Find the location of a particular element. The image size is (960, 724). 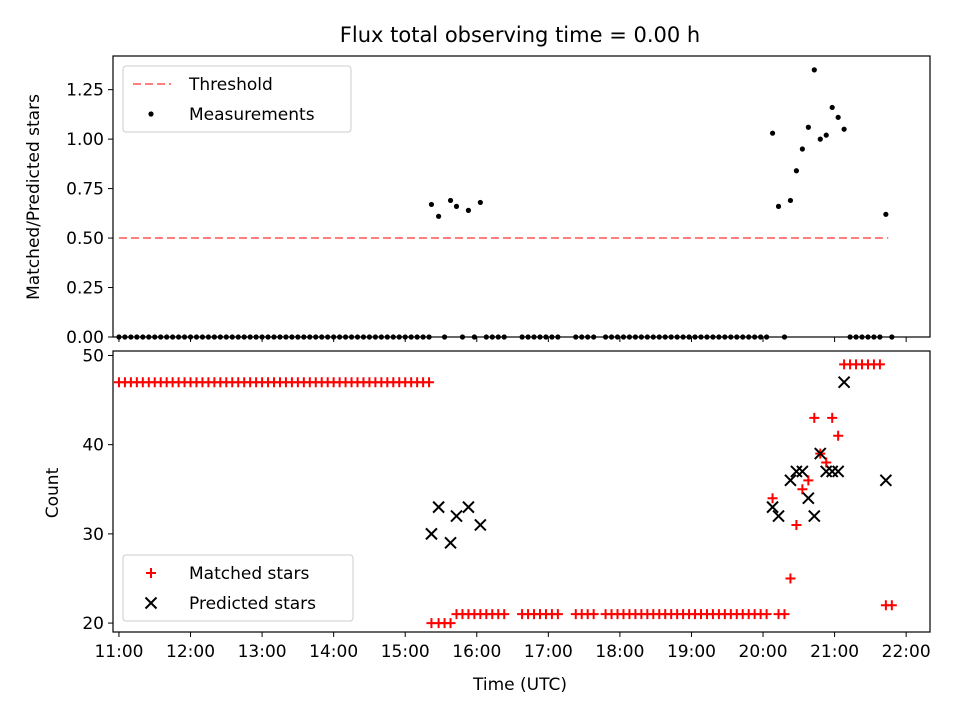

legend-label: Predicted stars is located at coordinates (252, 604).